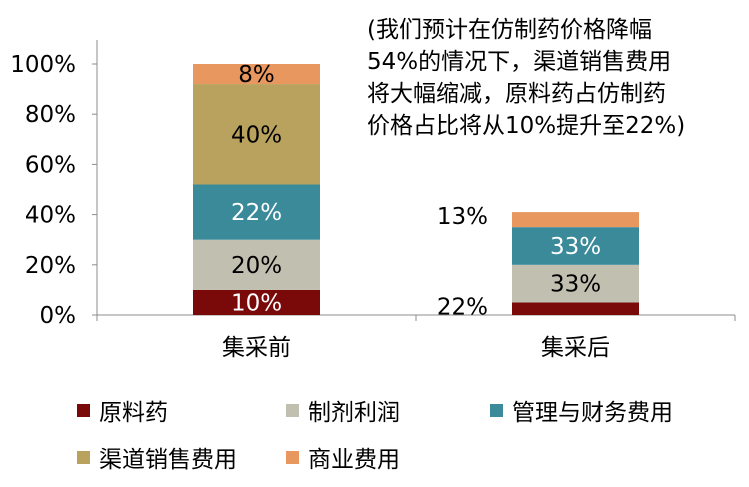 The height and width of the screenshot is (487, 749). I want to click on legend-swatch-commercial, so click(292, 457).